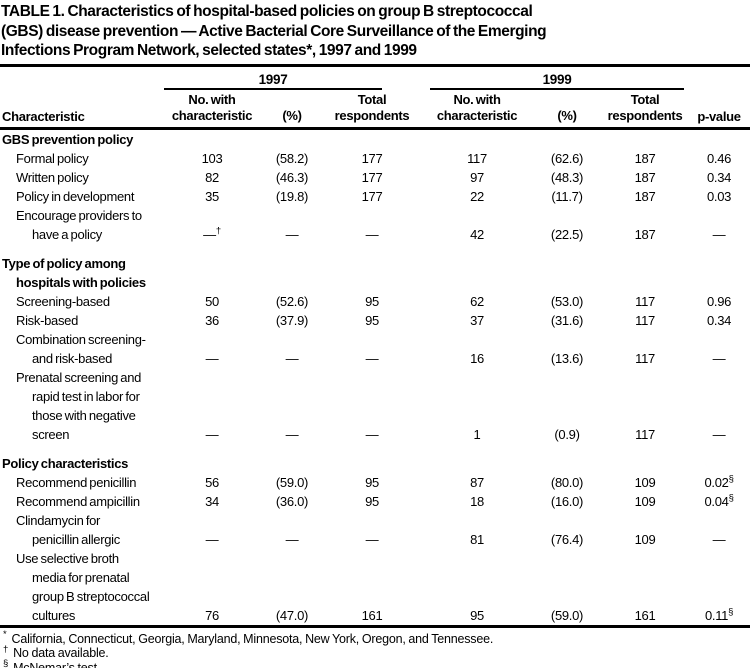 Image resolution: width=750 pixels, height=668 pixels. What do you see at coordinates (292, 482) in the screenshot?
I see `data-cell: (59.0)` at bounding box center [292, 482].